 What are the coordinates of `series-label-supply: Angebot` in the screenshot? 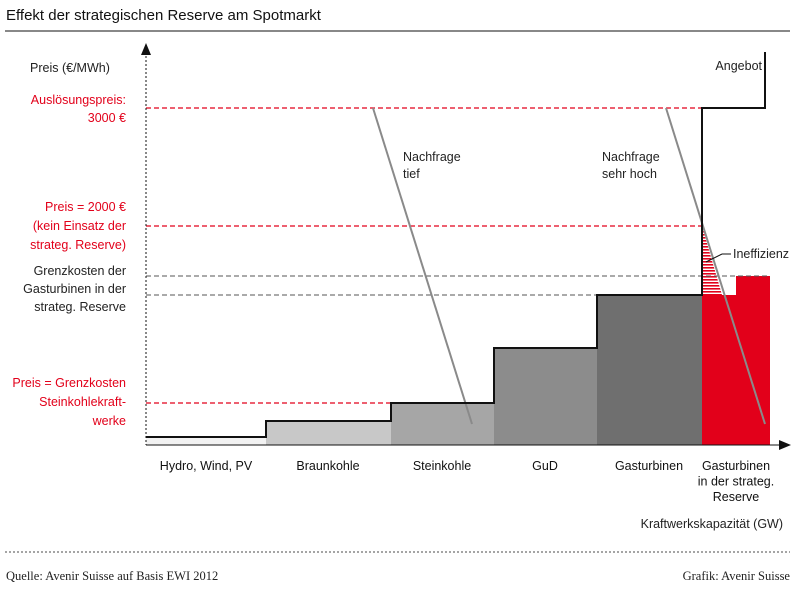 It's located at (738, 66).